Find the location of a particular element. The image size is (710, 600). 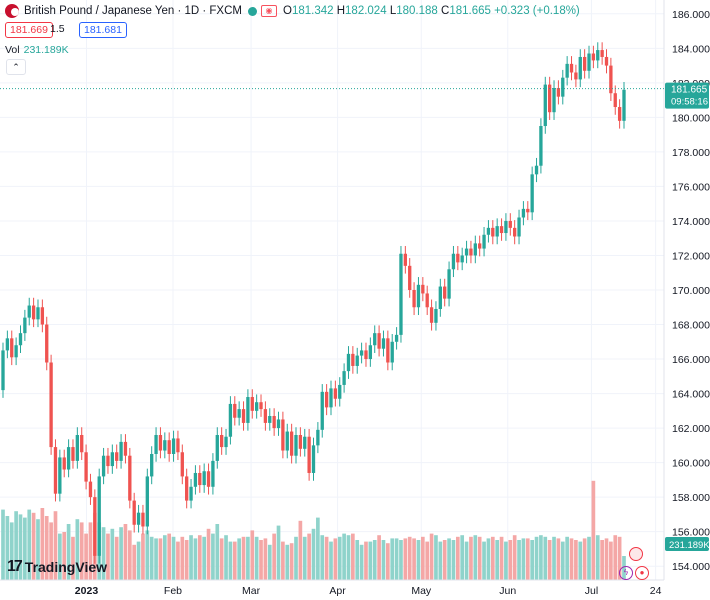

price-tick-label: 168.000 is located at coordinates (691, 326).